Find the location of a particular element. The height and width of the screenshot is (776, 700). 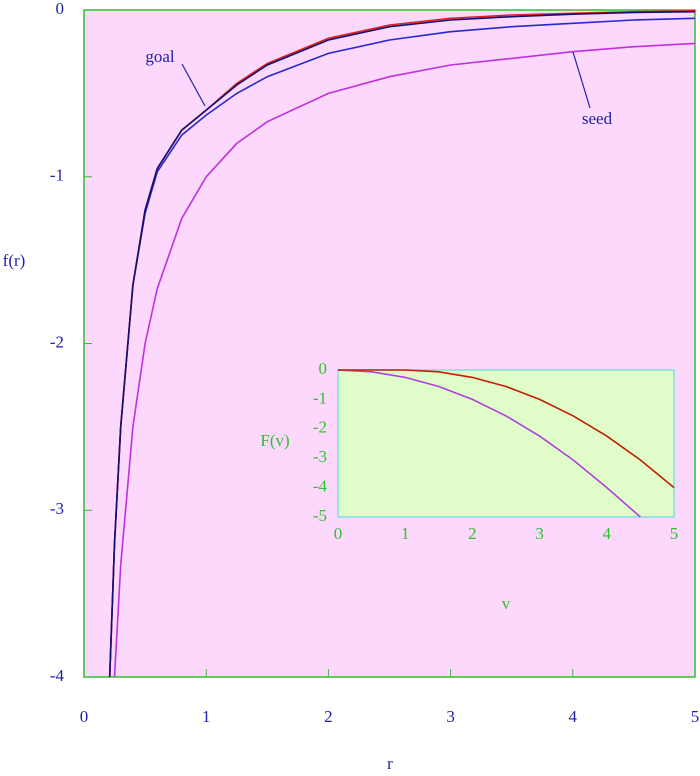

series-label: seed is located at coordinates (597, 118).